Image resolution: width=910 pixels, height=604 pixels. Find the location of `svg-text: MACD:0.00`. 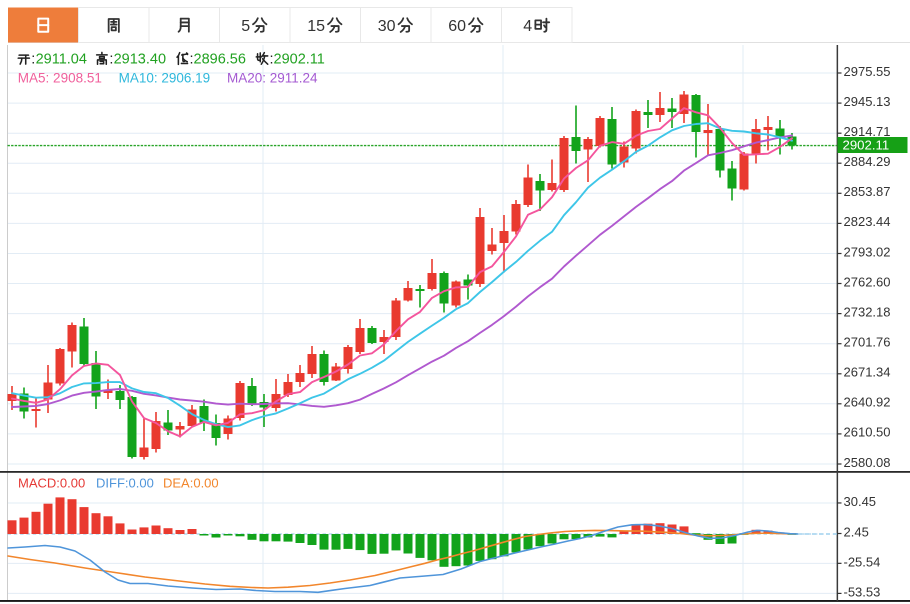

svg-text: MACD:0.00 is located at coordinates (51, 483).